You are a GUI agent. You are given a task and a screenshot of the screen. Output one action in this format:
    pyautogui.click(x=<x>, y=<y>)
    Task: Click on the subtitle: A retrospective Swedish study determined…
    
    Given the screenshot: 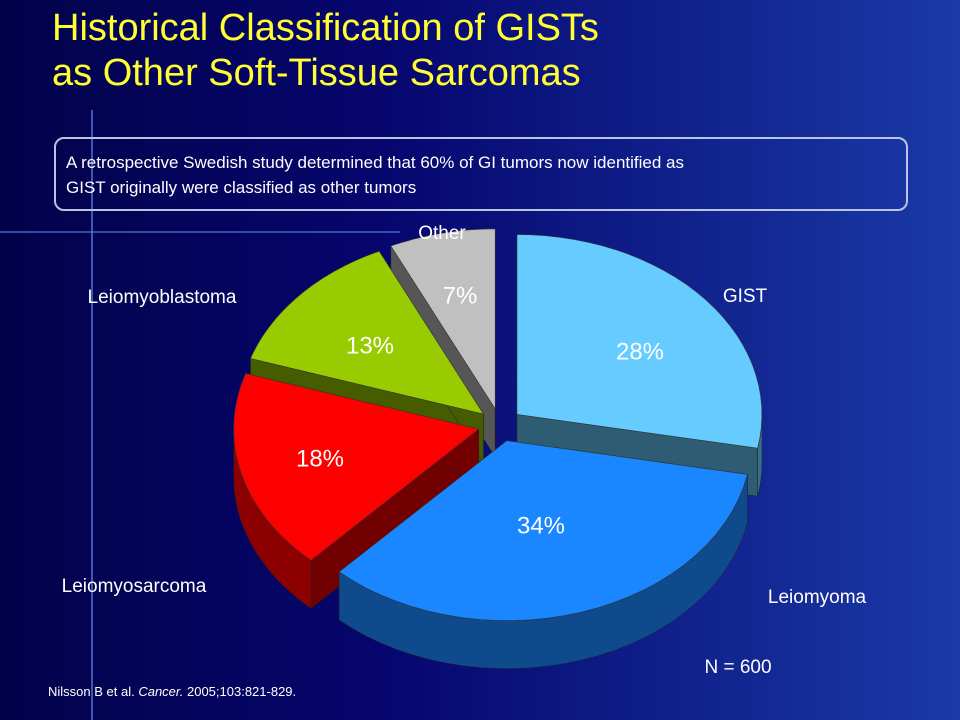 What is the action you would take?
    pyautogui.click(x=375, y=175)
    